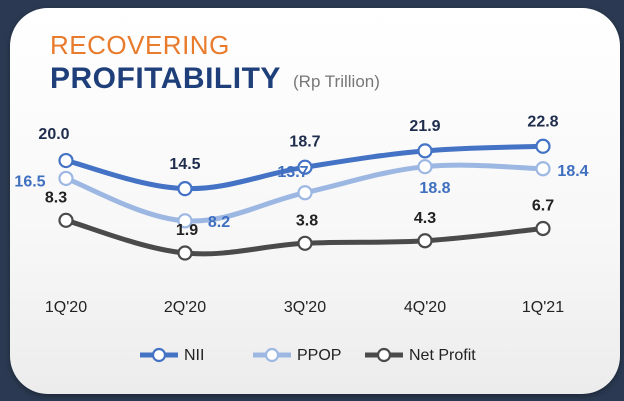 This screenshot has width=624, height=401. What do you see at coordinates (304, 141) in the screenshot?
I see `data-label-nii-2: 18.7` at bounding box center [304, 141].